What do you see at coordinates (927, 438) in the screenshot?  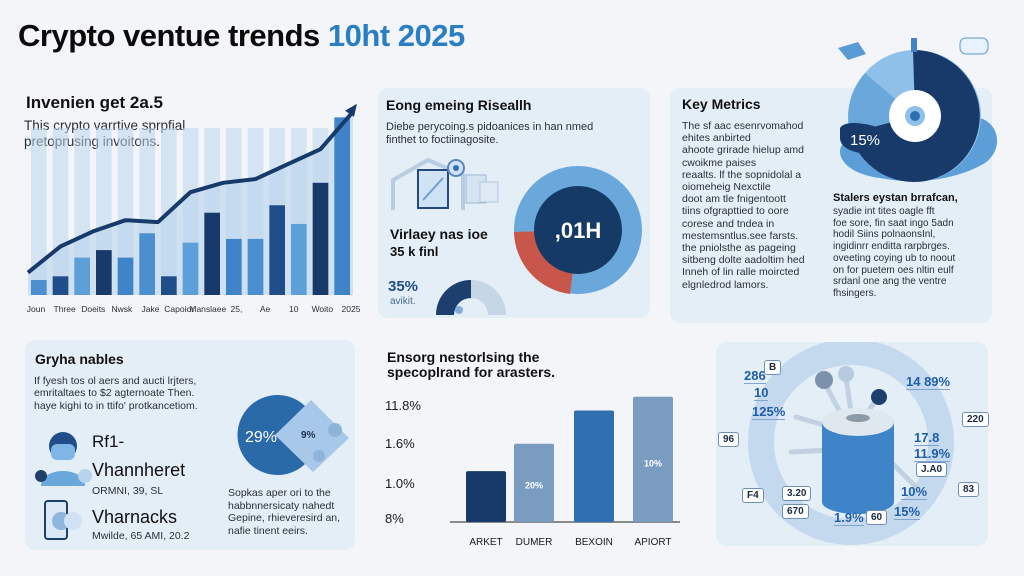 I see `ring-value-label: 17.8` at bounding box center [927, 438].